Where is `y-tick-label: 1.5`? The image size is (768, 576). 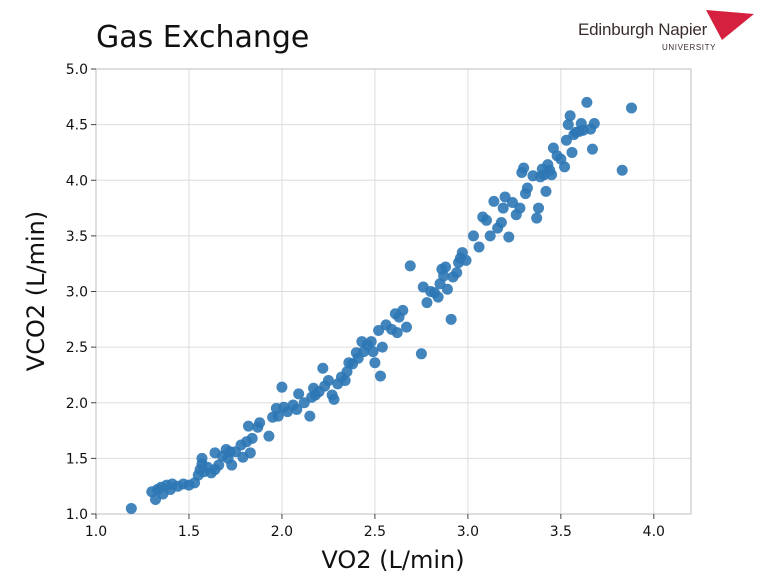 y-tick-label: 1.5 is located at coordinates (77, 459).